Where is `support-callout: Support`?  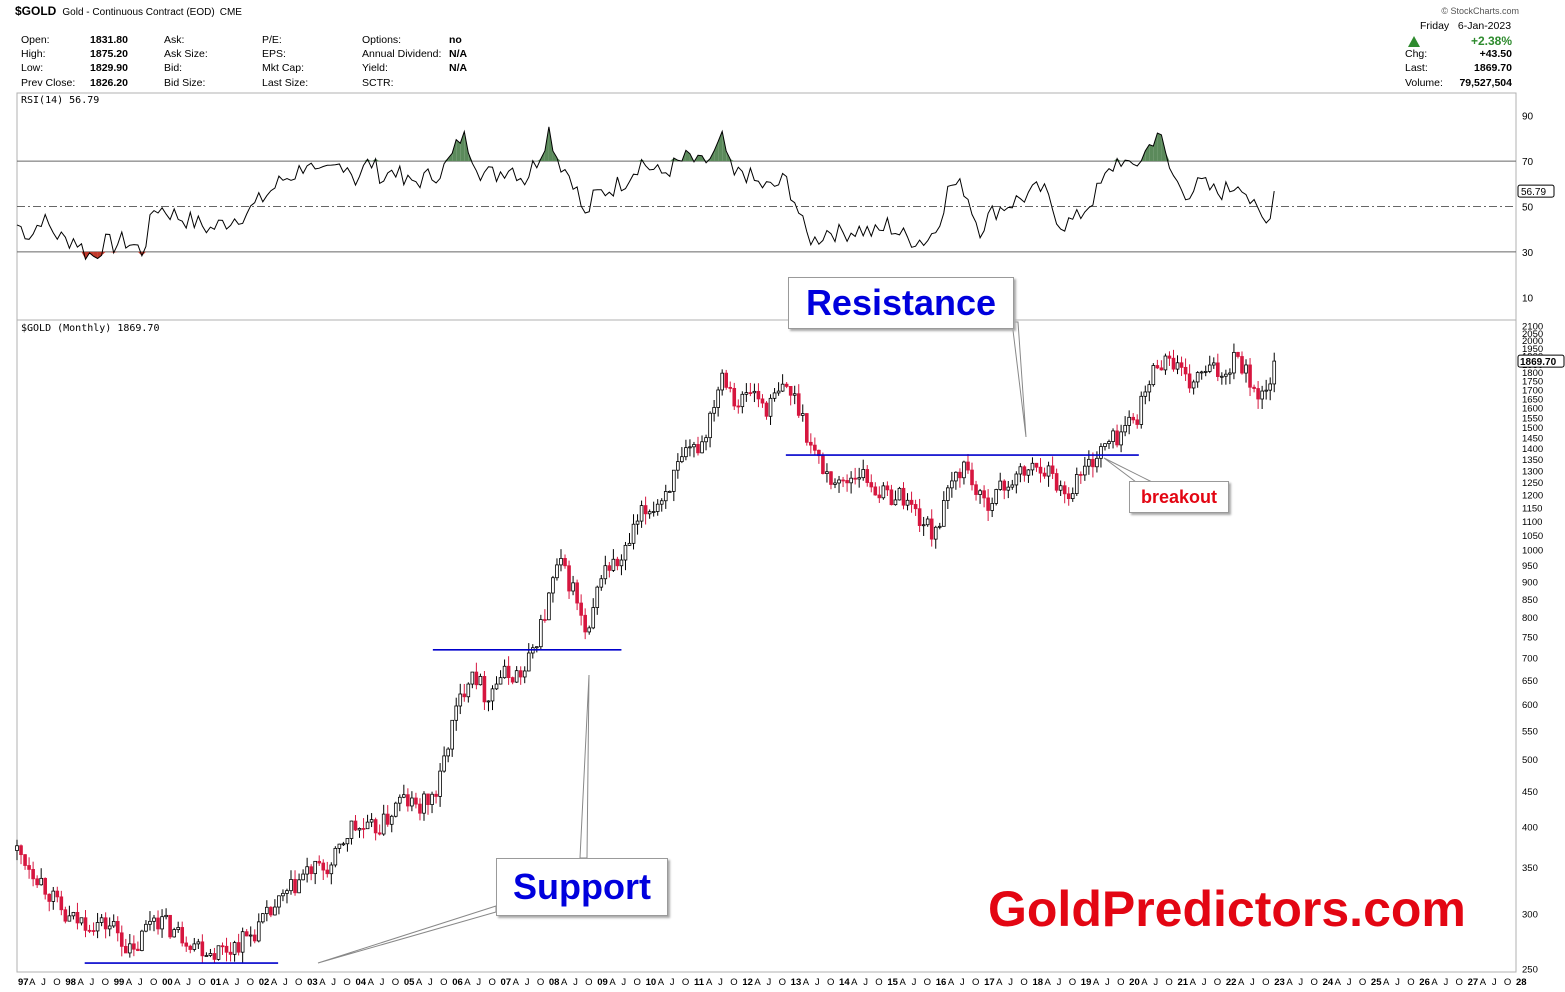
support-callout: Support is located at coordinates (582, 887).